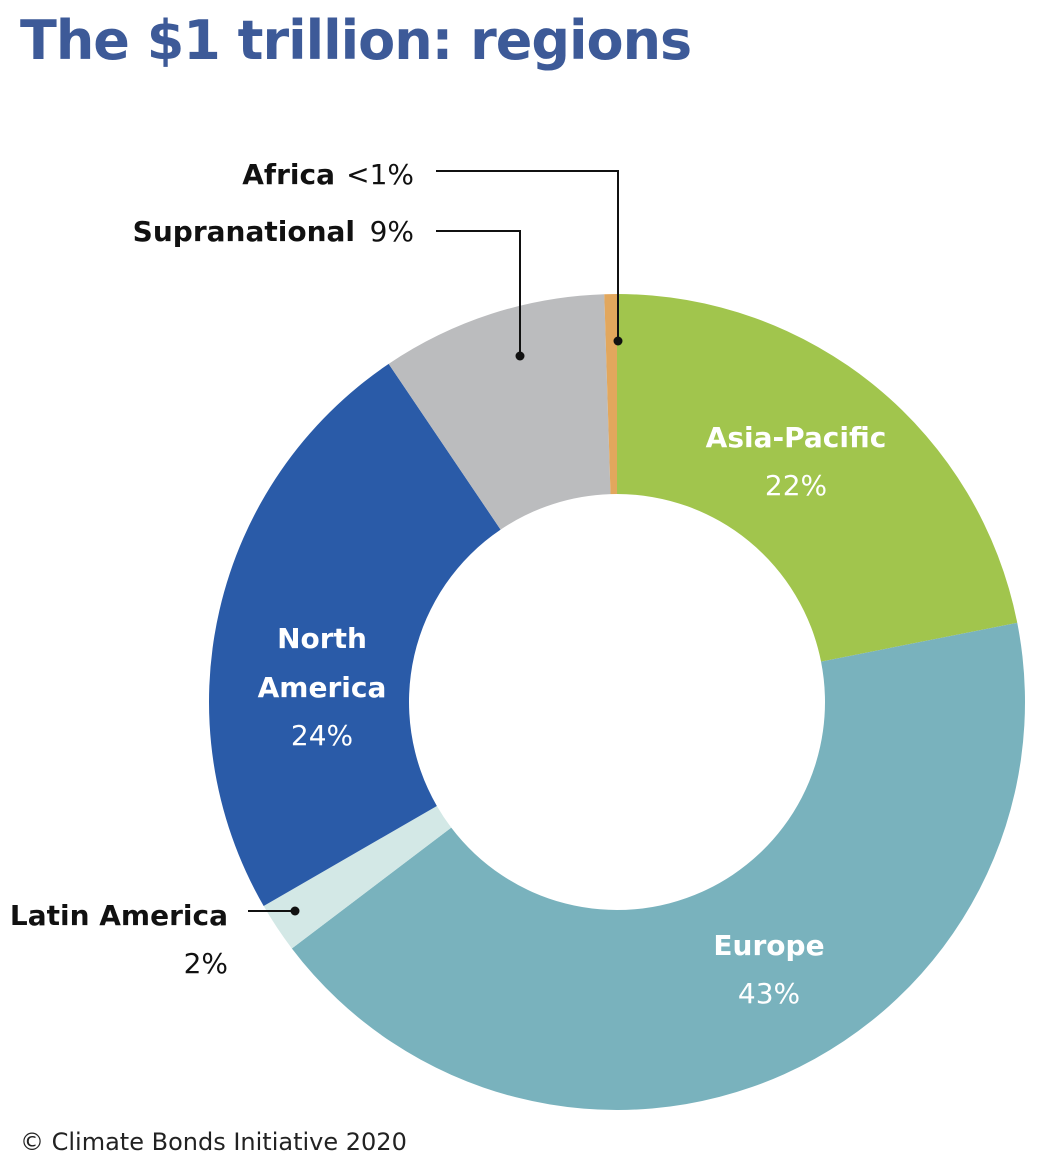 The width and height of the screenshot is (1050, 1173). What do you see at coordinates (769, 993) in the screenshot?
I see `value-europe: 43%` at bounding box center [769, 993].